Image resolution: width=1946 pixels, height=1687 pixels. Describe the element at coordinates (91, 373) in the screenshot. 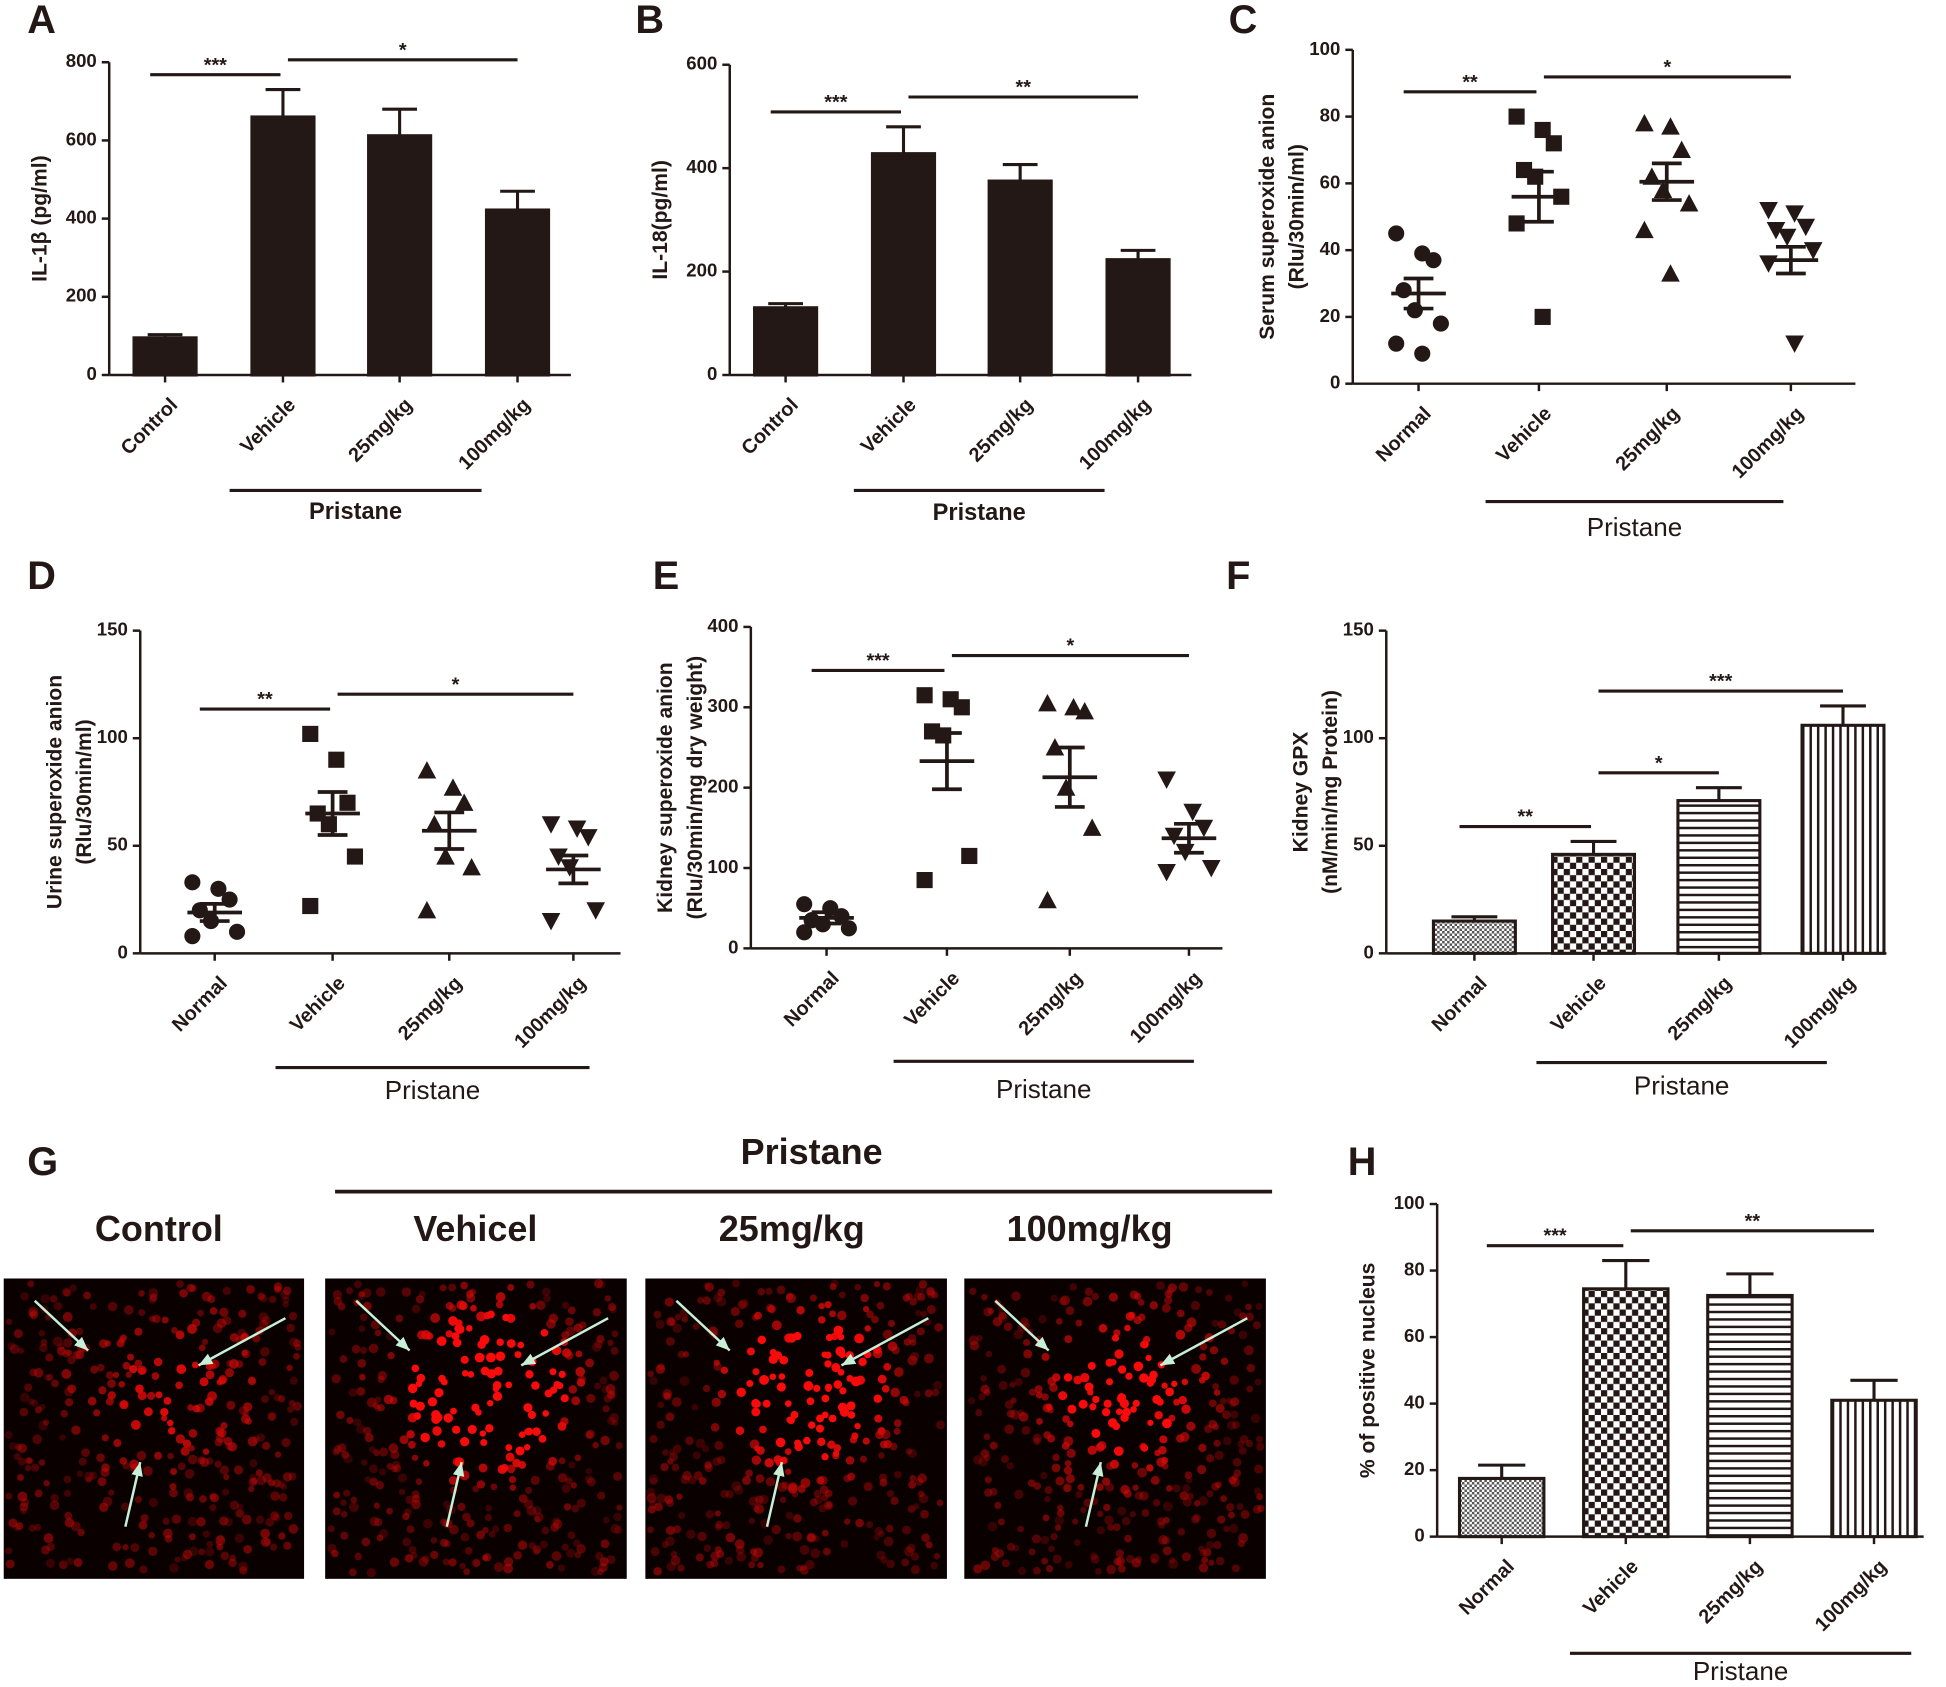

I see `y-tick-label: 0` at that location.